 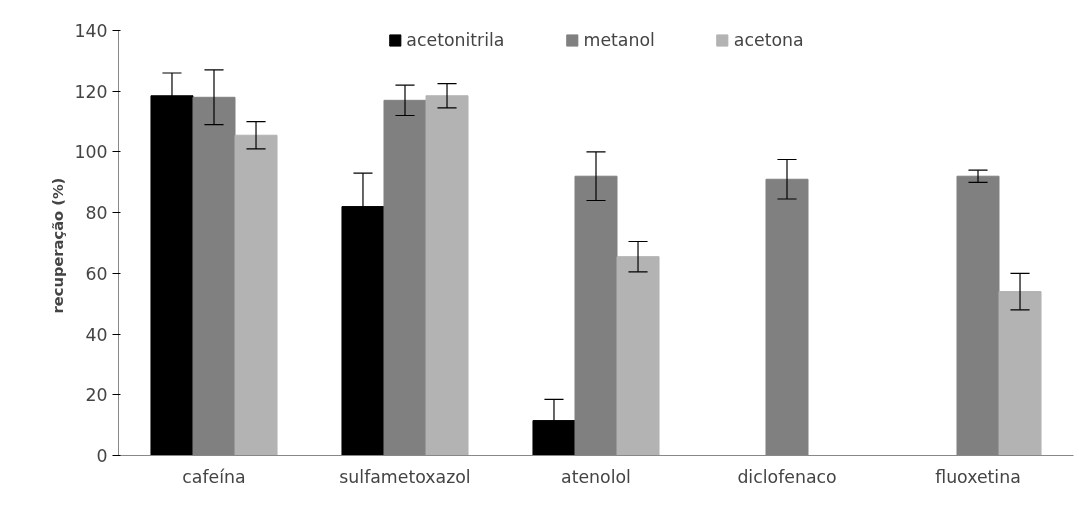 I want to click on y-tick-label: 100, so click(x=91, y=152).